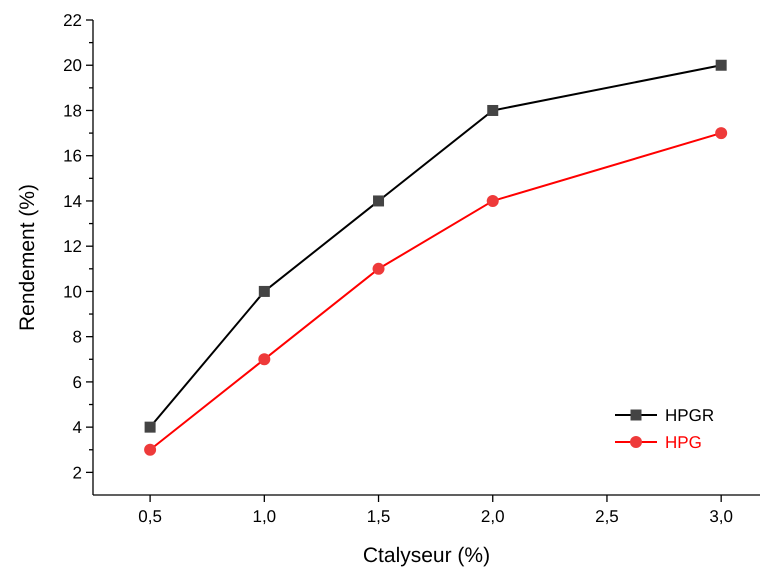 This screenshot has height=572, width=767. What do you see at coordinates (72, 246) in the screenshot?
I see `y-tick-label: 12` at bounding box center [72, 246].